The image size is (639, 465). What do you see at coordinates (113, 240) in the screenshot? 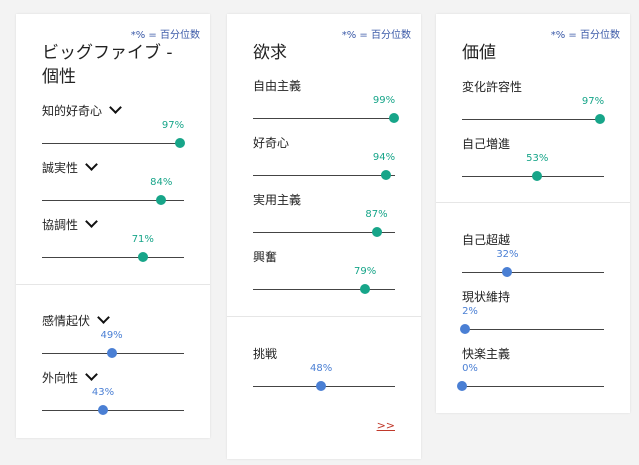
I see `trait-agreeableness: 協調性 71%` at bounding box center [113, 240].